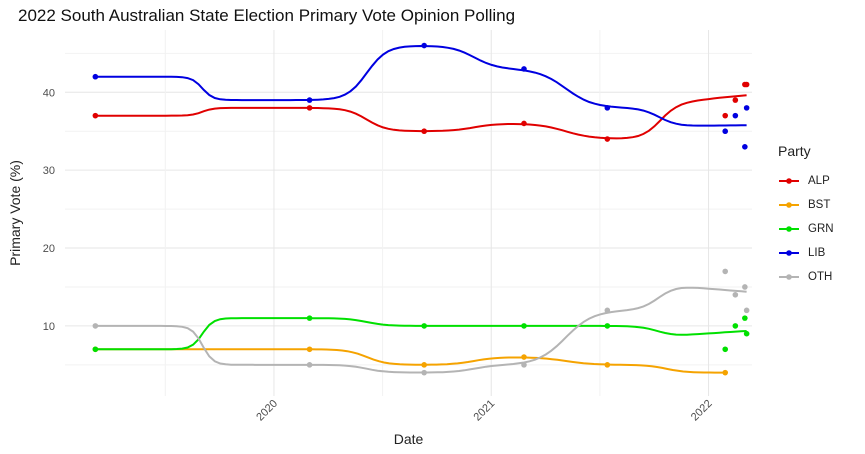 Image resolution: width=865 pixels, height=454 pixels. Describe the element at coordinates (806, 205) in the screenshot. I see `legend-item-bst: BST` at that location.